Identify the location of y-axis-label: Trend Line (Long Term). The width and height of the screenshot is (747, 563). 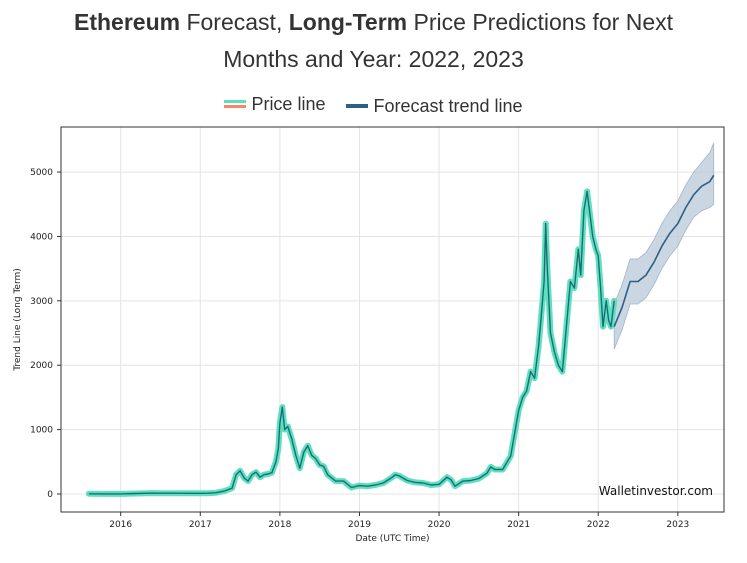
(18, 320).